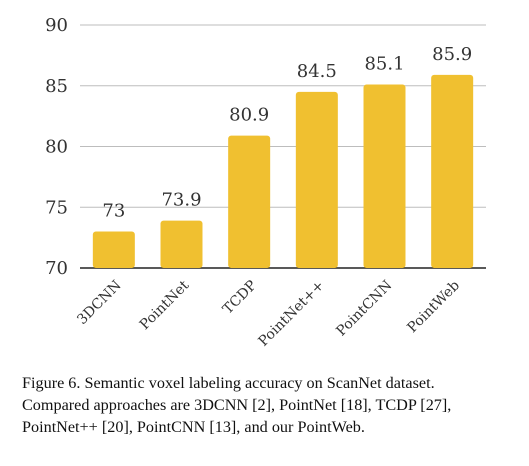  I want to click on bar-3dcnn, so click(113, 249).